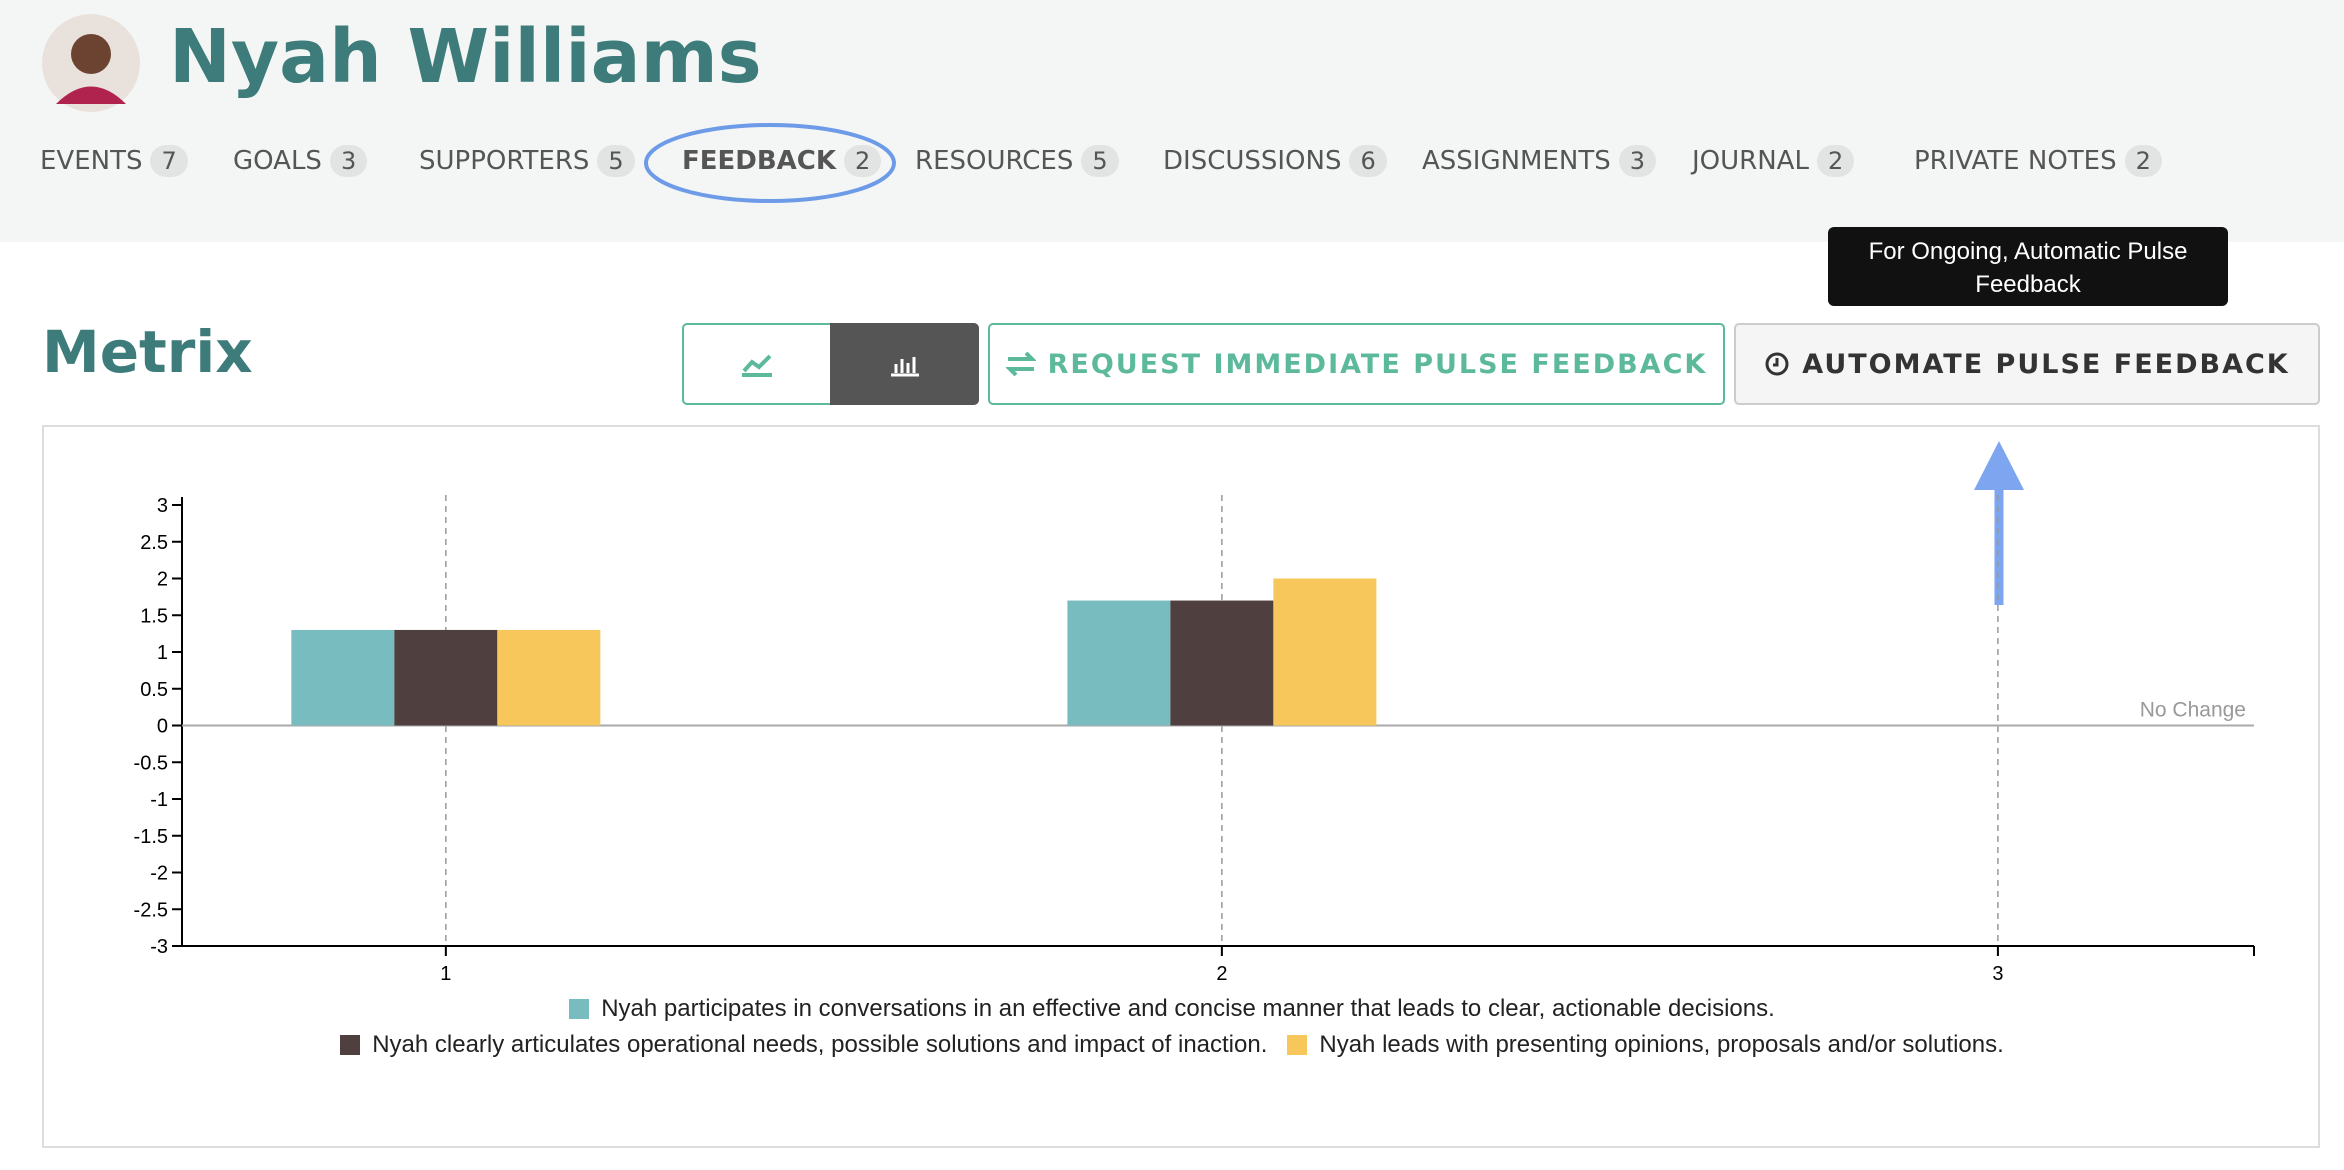 This screenshot has width=2344, height=1170. I want to click on nav-tab: FEEDBACK 2, so click(782, 161).